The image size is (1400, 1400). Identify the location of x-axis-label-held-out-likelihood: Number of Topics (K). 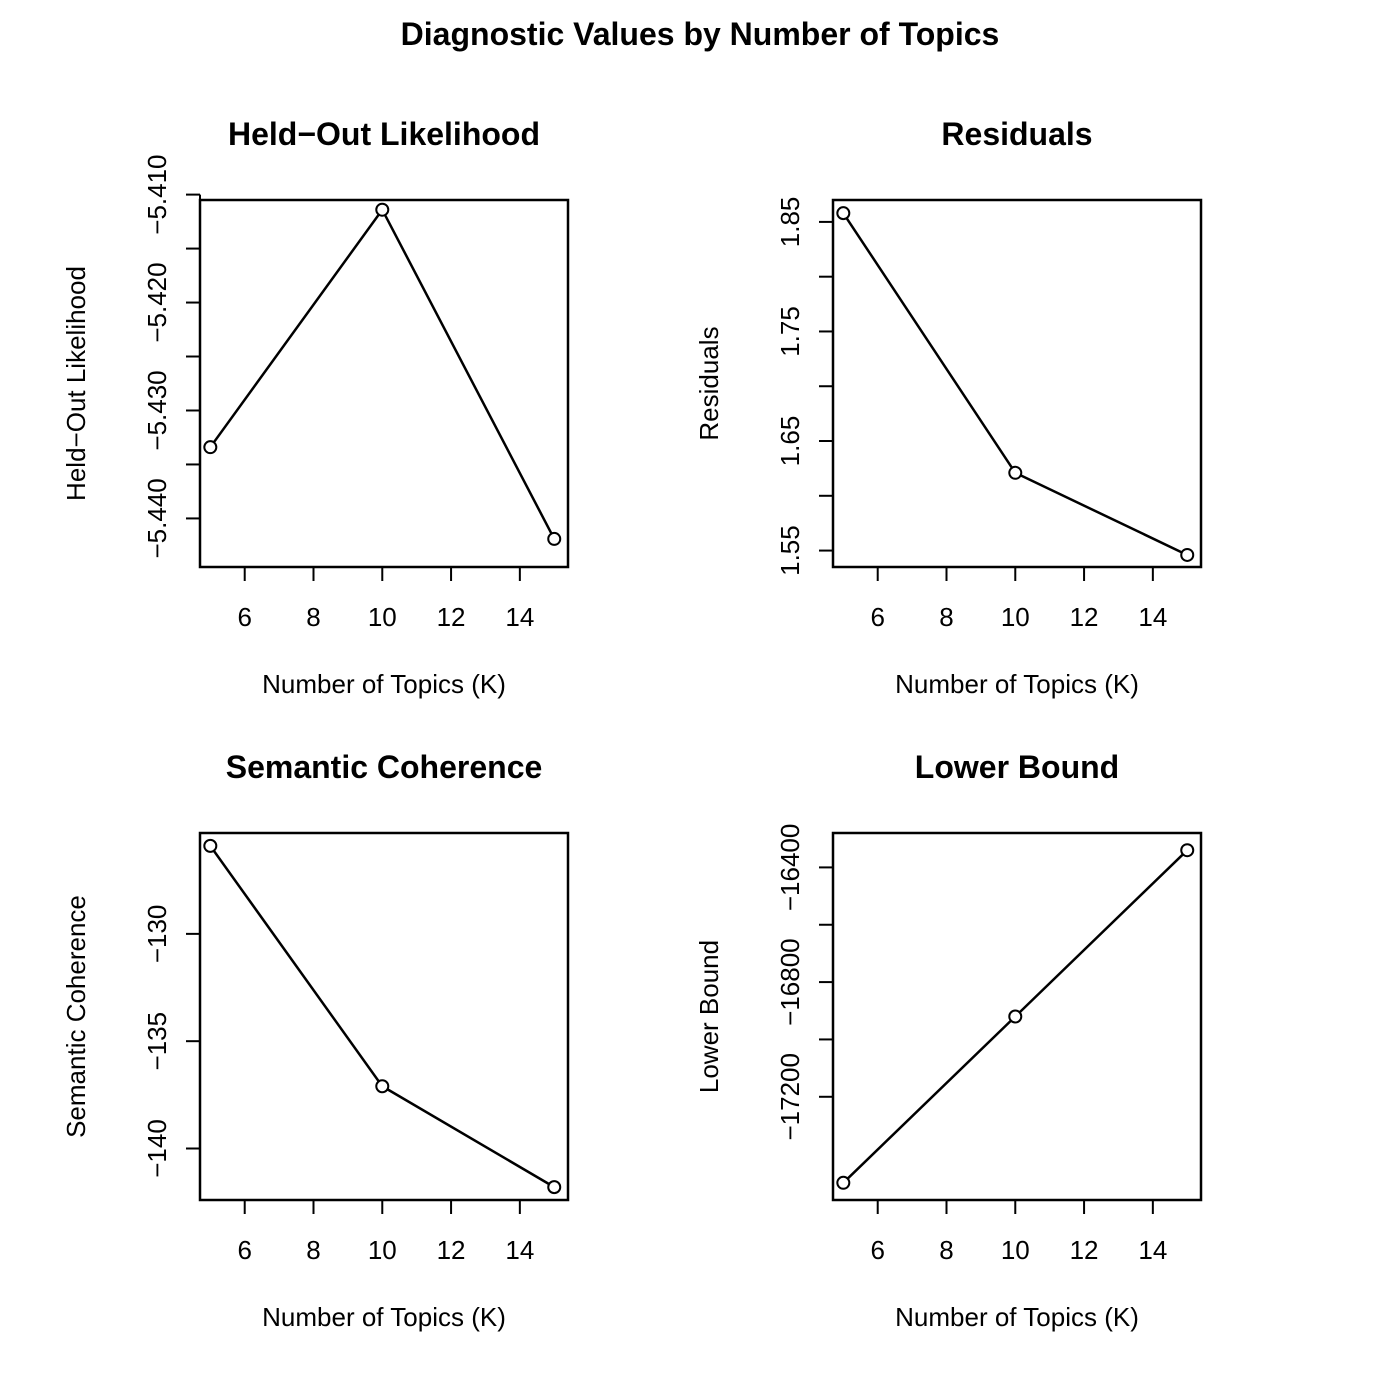
(384, 684).